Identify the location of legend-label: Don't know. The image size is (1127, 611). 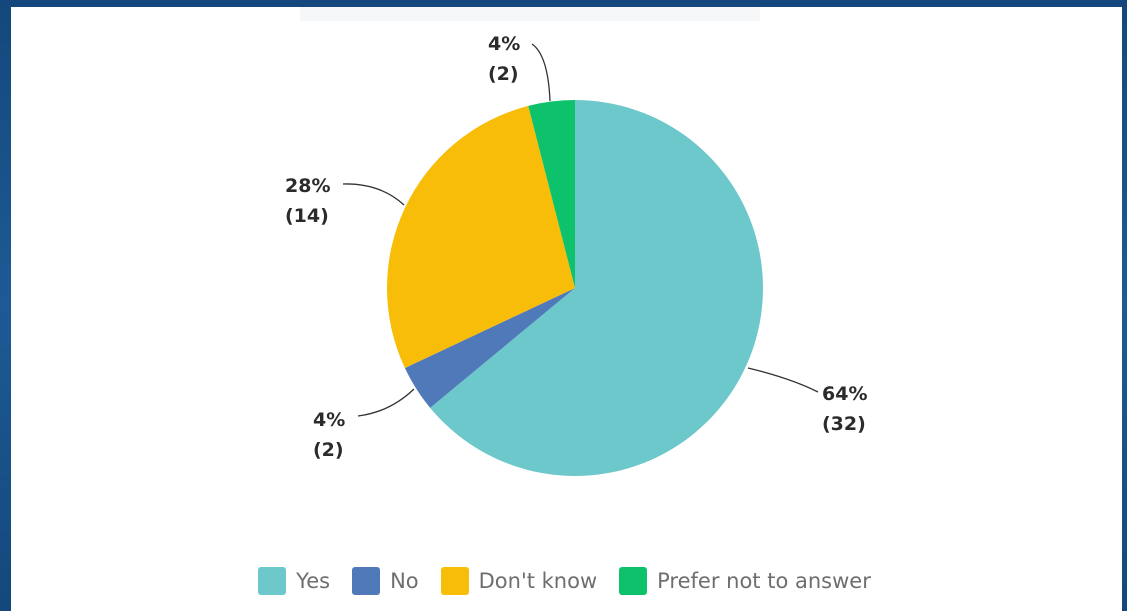
(538, 581).